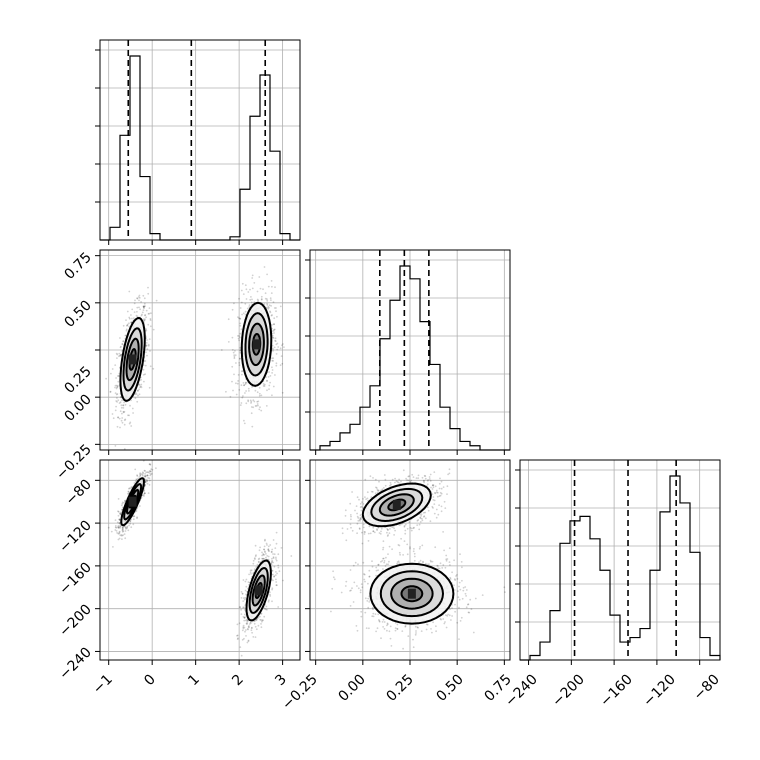 The width and height of the screenshot is (760, 760). I want to click on density-contour, so click(256, 344).